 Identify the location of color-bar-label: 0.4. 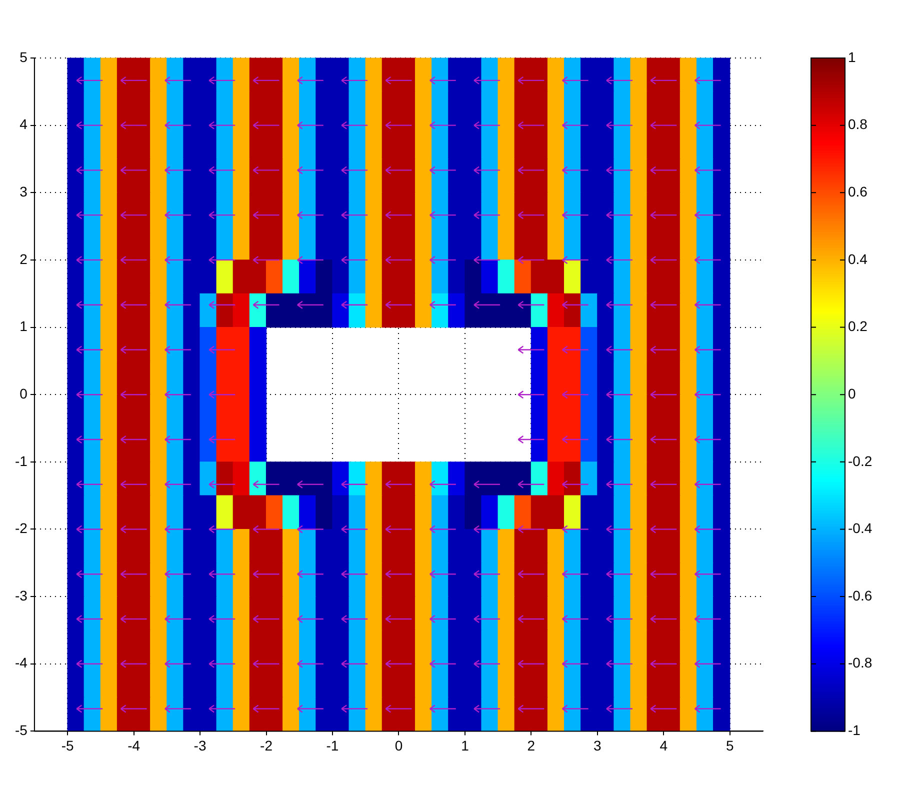
(858, 258).